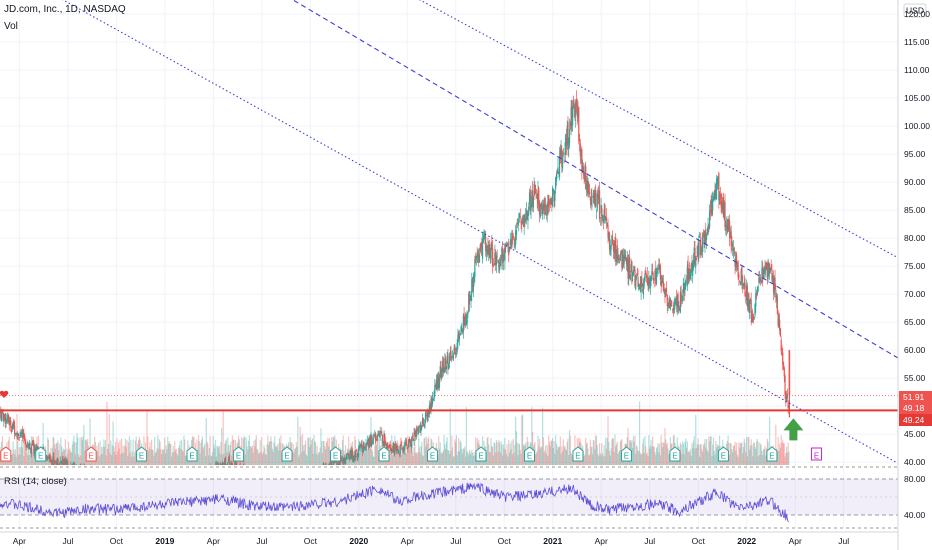 This screenshot has height=550, width=932. I want to click on heart-icon, so click(4, 394).